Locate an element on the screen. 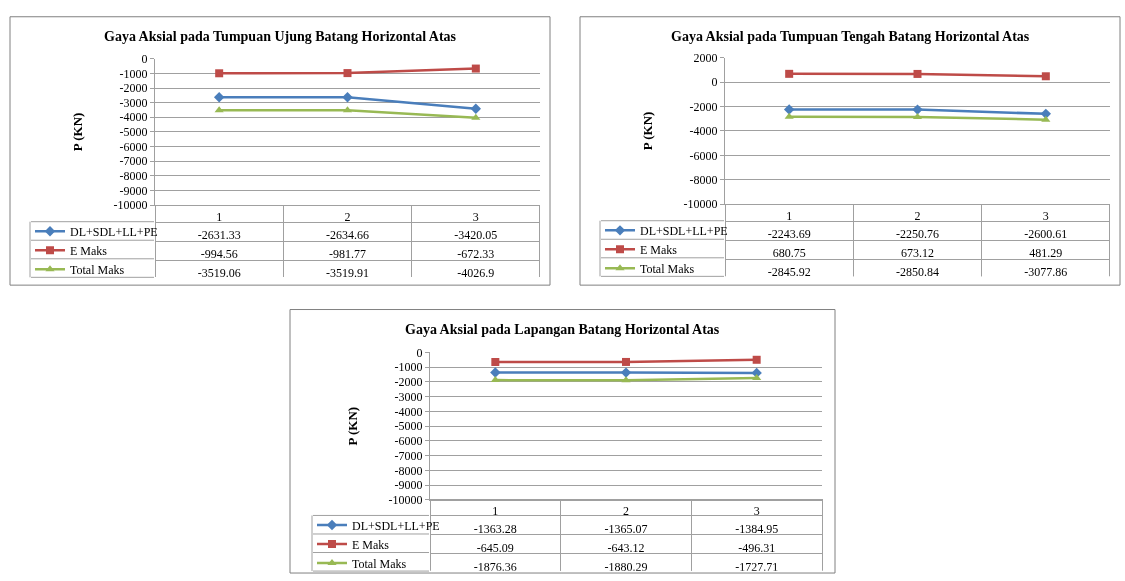  data-label: -2634.66 is located at coordinates (347, 235).